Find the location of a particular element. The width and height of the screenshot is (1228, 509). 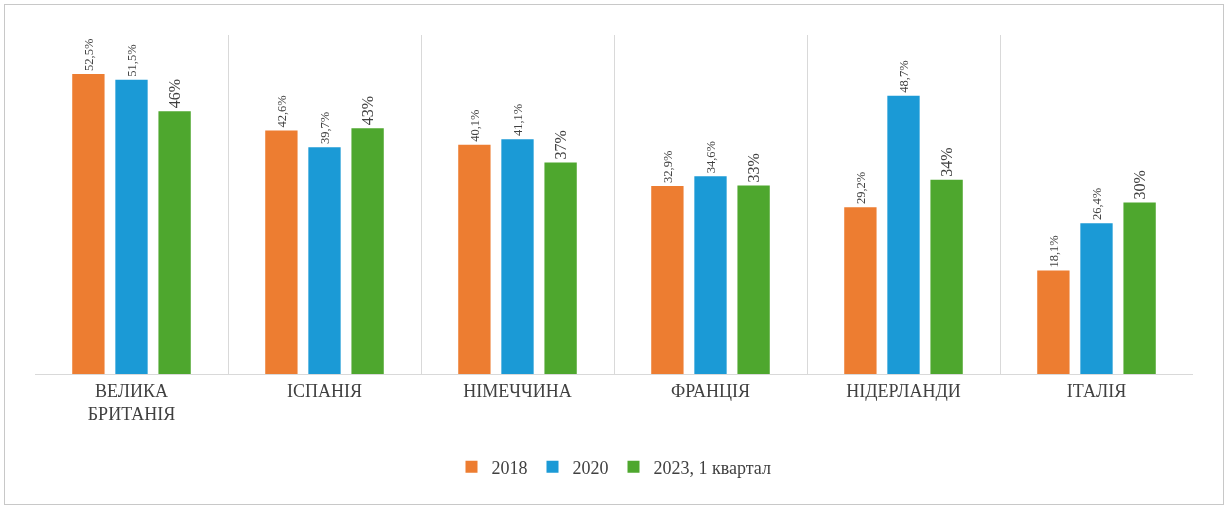

x-tick-label: ІСПАНІЯ is located at coordinates (324, 390).